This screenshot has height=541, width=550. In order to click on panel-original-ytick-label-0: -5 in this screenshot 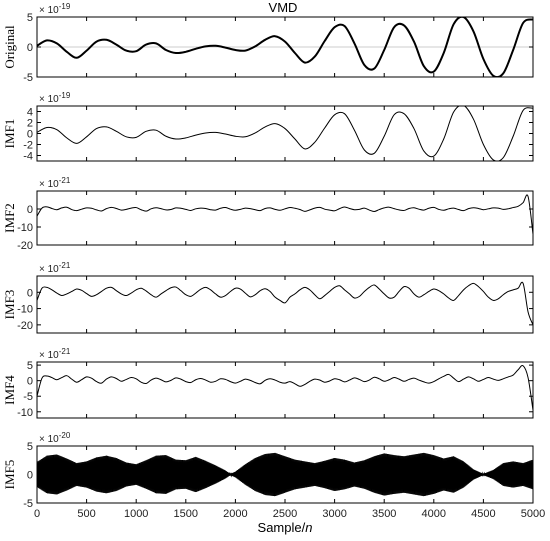, I will do `click(28, 78)`.